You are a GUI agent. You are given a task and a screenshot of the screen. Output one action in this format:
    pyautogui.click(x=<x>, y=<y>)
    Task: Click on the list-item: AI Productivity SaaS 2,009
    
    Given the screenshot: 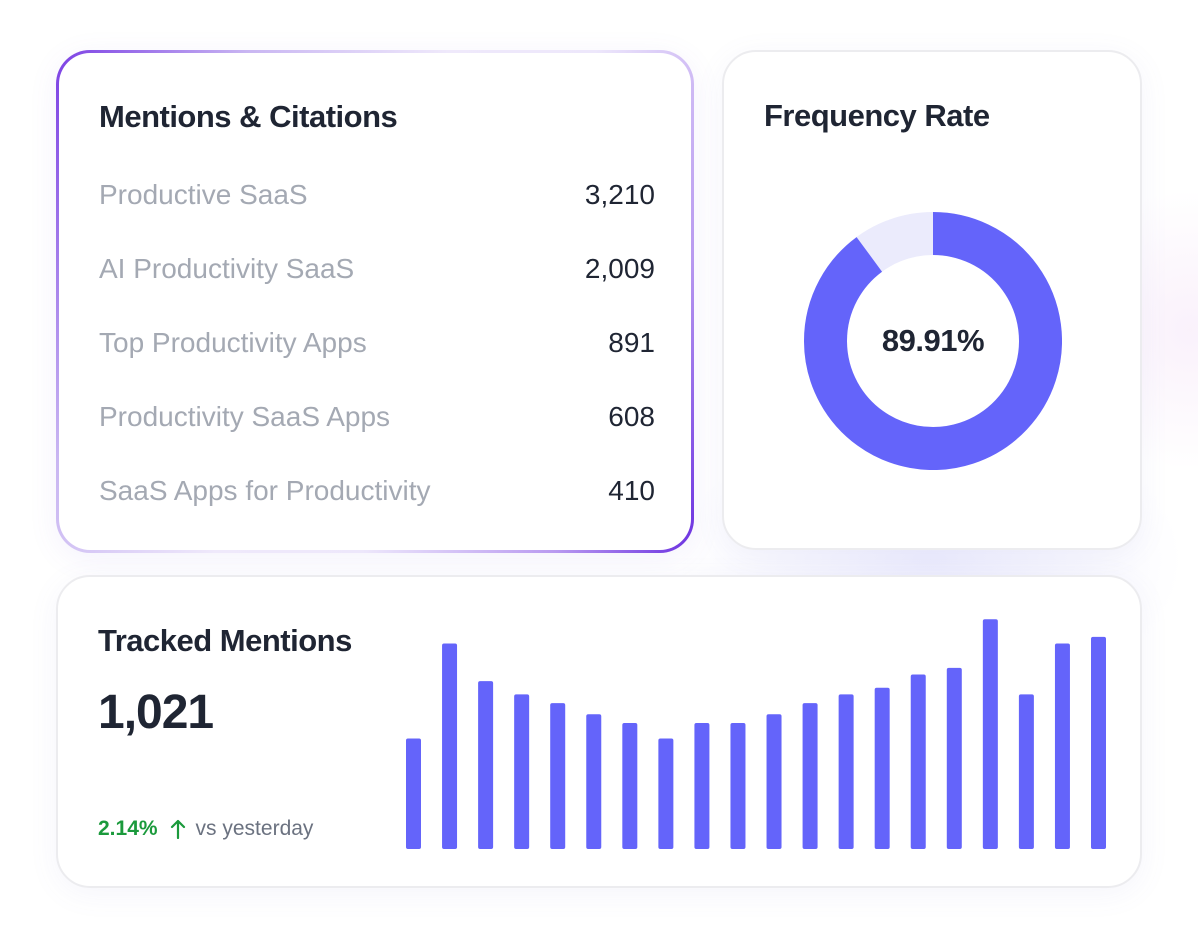 What is the action you would take?
    pyautogui.click(x=377, y=284)
    